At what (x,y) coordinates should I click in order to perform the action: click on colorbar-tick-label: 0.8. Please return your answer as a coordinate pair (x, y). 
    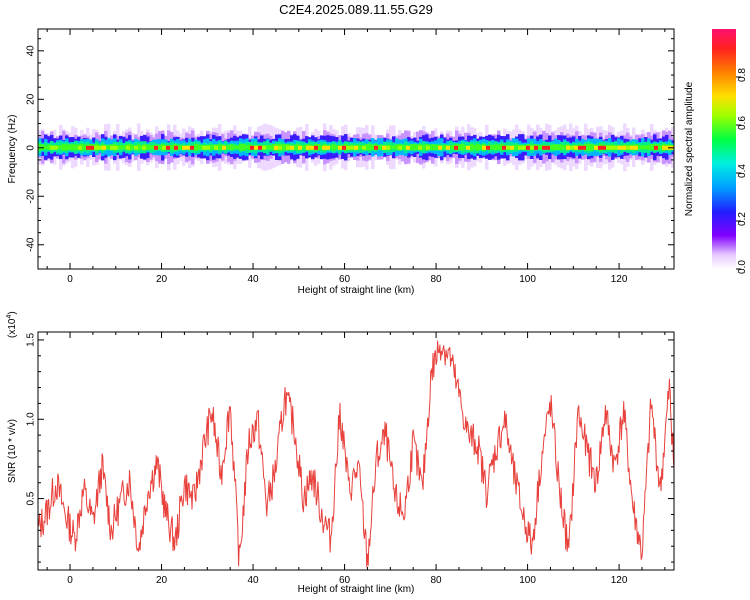
    Looking at the image, I should click on (742, 75).